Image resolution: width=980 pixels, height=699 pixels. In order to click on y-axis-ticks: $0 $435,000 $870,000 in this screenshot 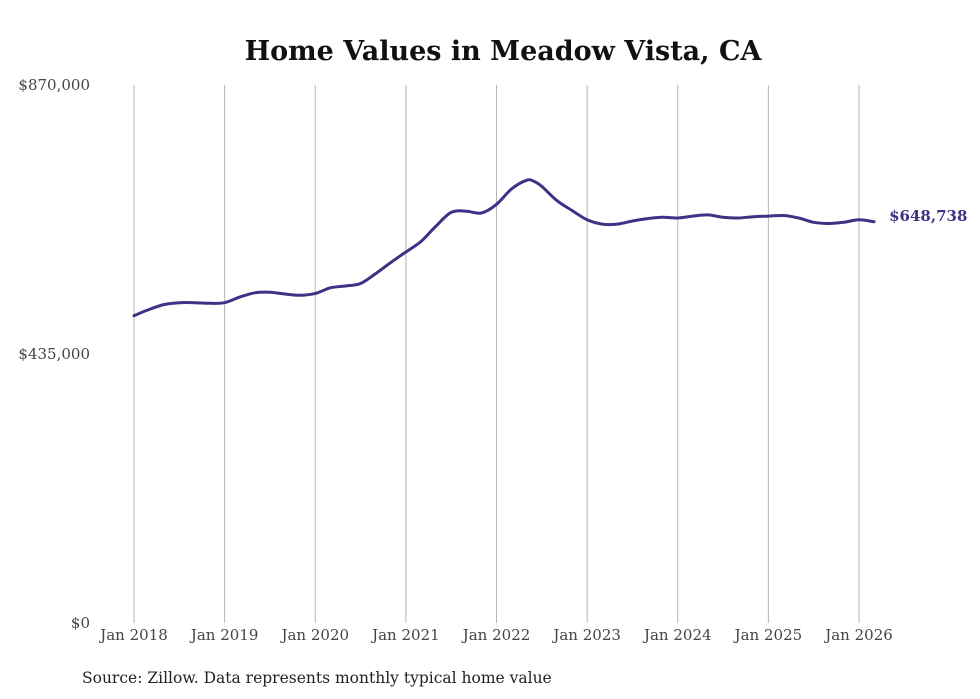, I will do `click(54, 354)`.